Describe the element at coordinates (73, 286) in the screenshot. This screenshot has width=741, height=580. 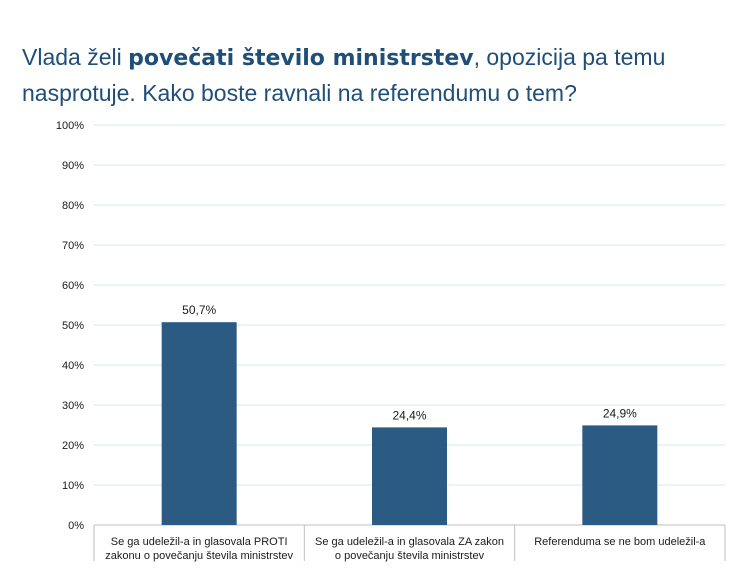
I see `y-tick-label: 60%` at that location.